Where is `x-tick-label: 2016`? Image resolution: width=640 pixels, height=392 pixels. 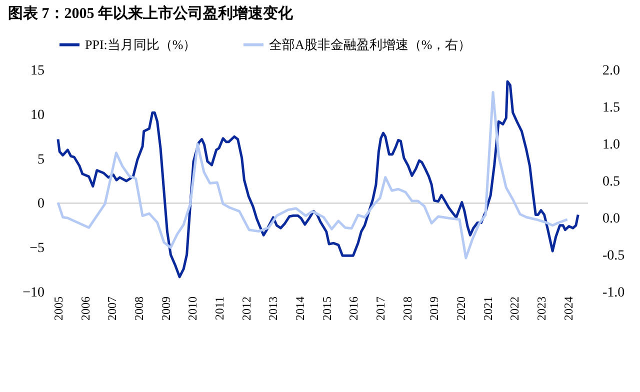
x-tick-label: 2016 is located at coordinates (353, 308).